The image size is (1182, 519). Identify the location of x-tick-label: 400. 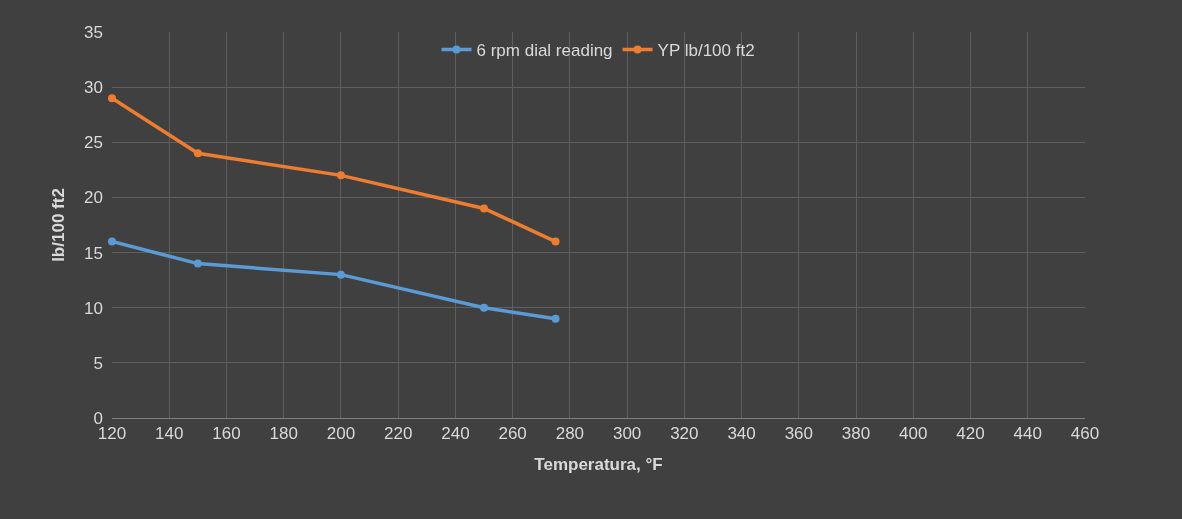
(913, 434).